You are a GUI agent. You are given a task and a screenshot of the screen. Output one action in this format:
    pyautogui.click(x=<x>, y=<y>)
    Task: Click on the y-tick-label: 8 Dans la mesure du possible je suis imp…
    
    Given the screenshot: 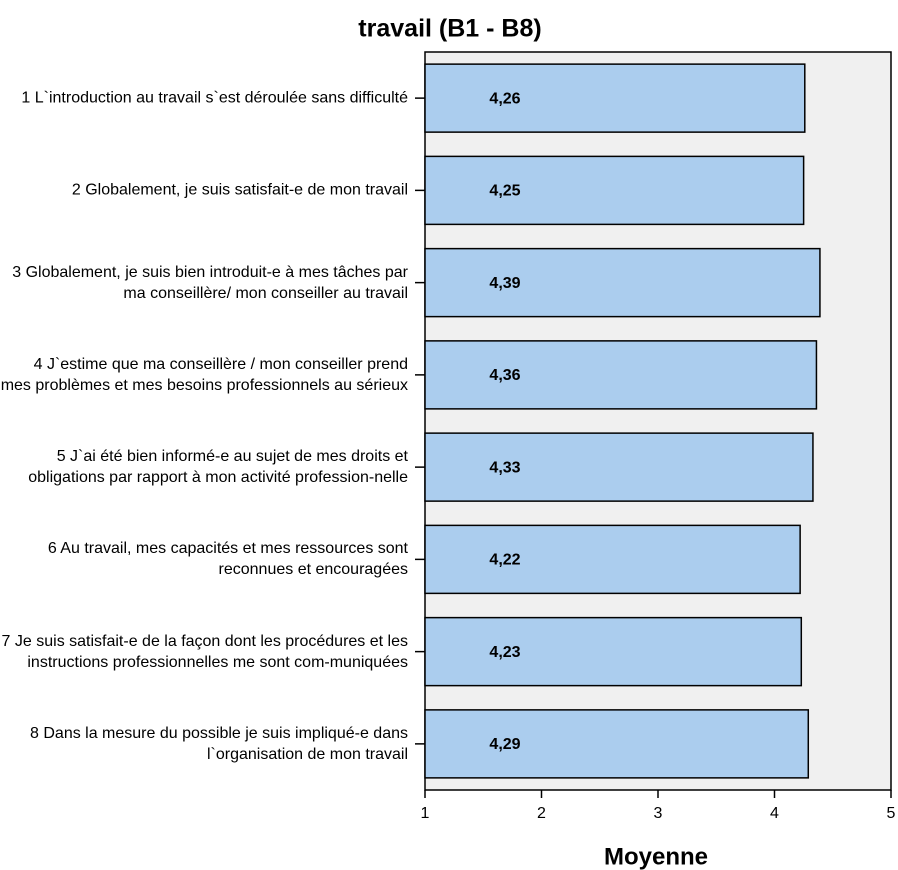 What is the action you would take?
    pyautogui.click(x=219, y=743)
    